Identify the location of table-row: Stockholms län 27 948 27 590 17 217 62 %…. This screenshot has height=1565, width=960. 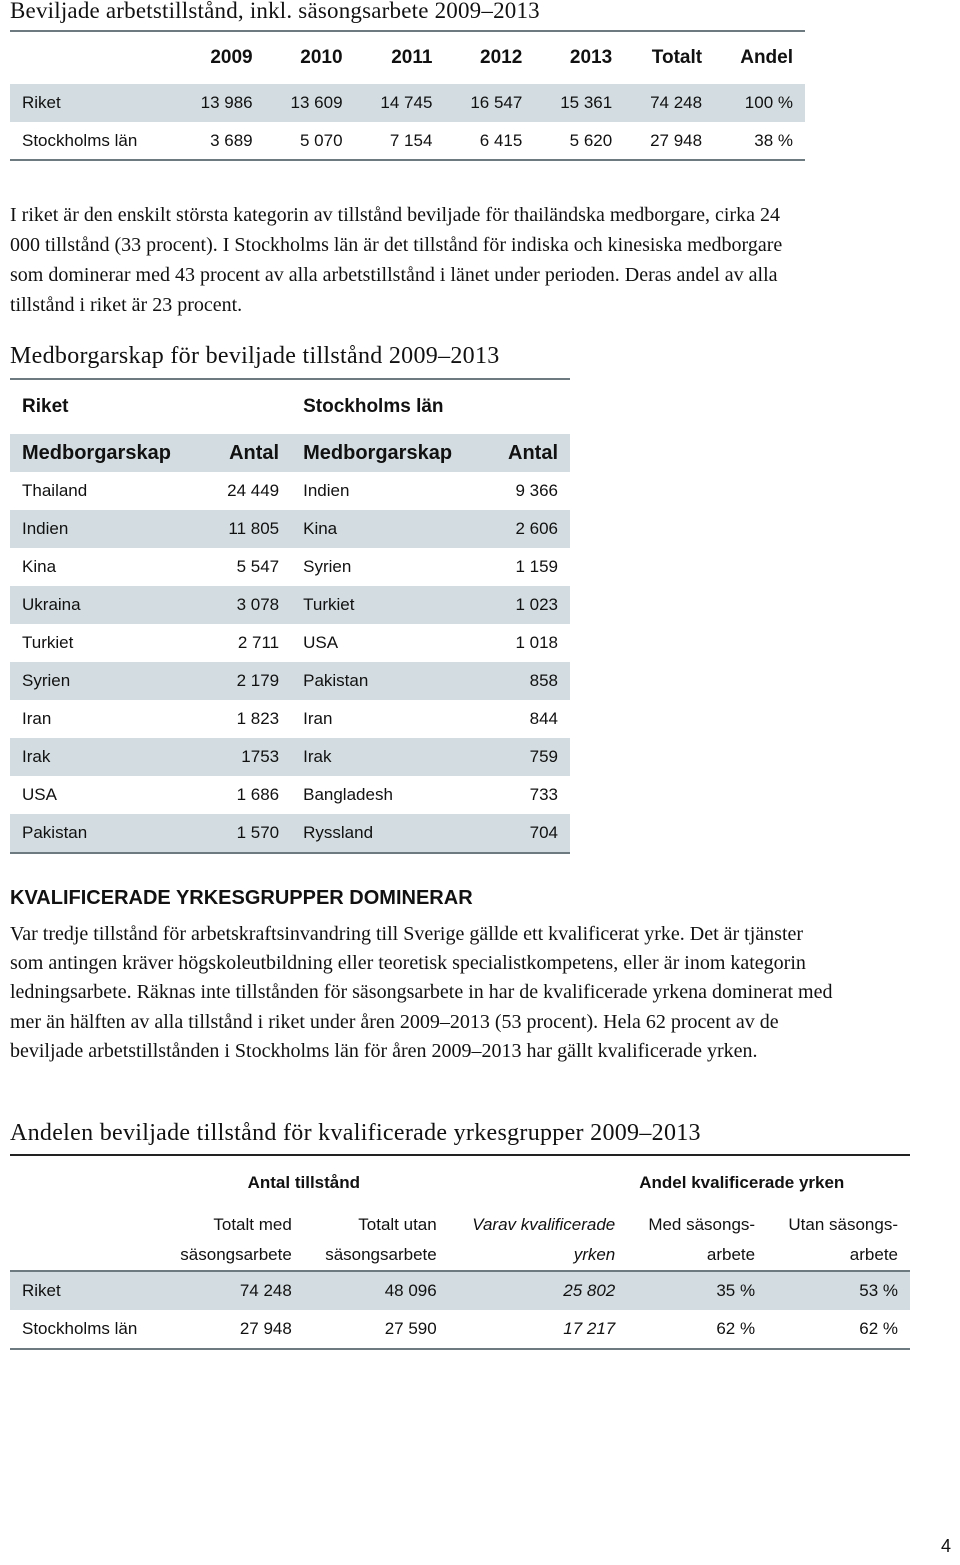
(460, 1330).